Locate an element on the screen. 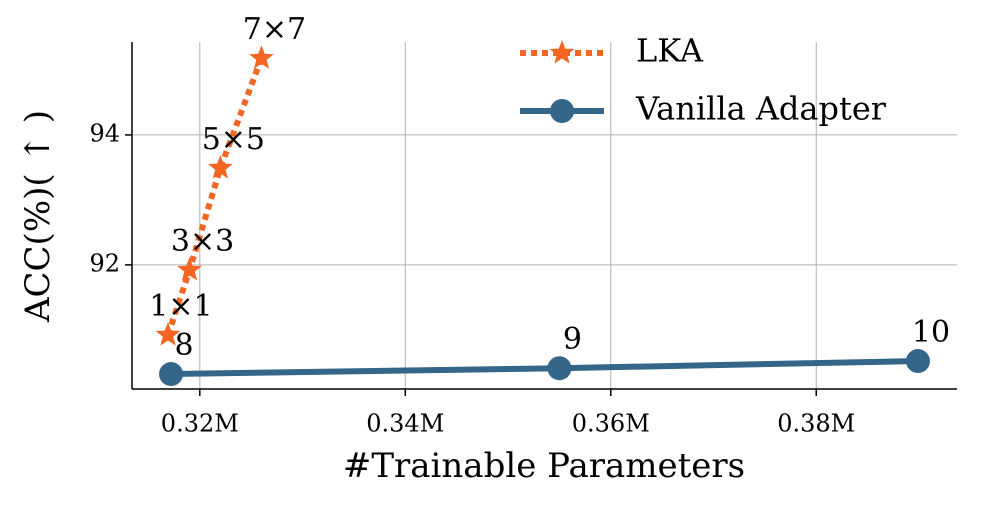  point-label: 10 is located at coordinates (931, 332).